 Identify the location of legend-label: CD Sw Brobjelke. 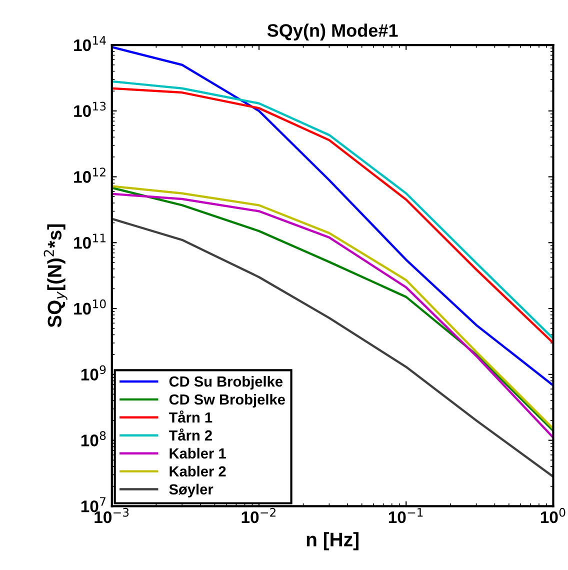
(227, 401).